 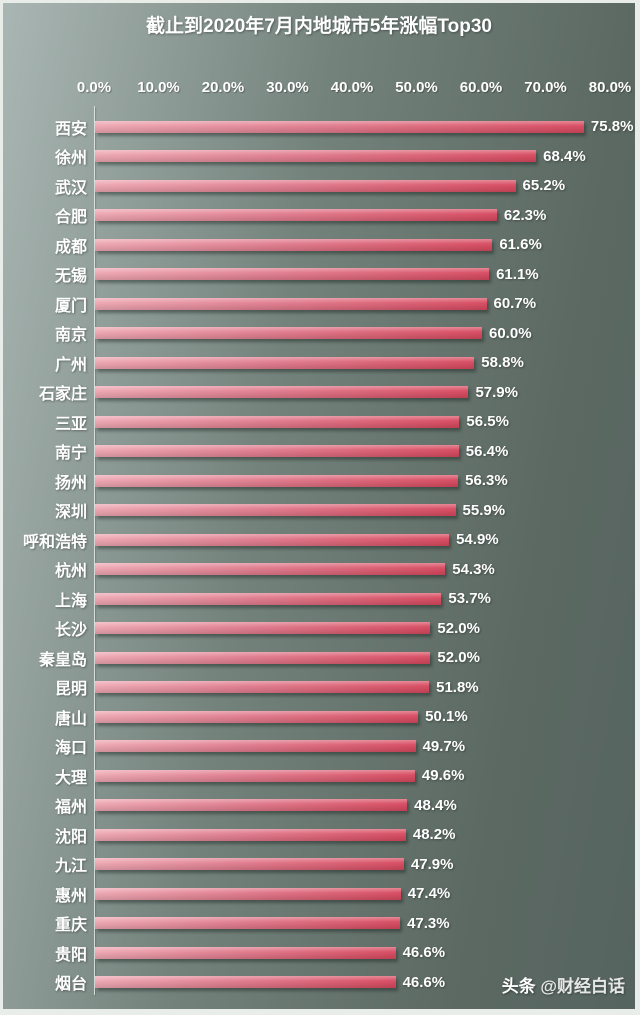 I want to click on value-label: 48.2%, so click(x=434, y=835).